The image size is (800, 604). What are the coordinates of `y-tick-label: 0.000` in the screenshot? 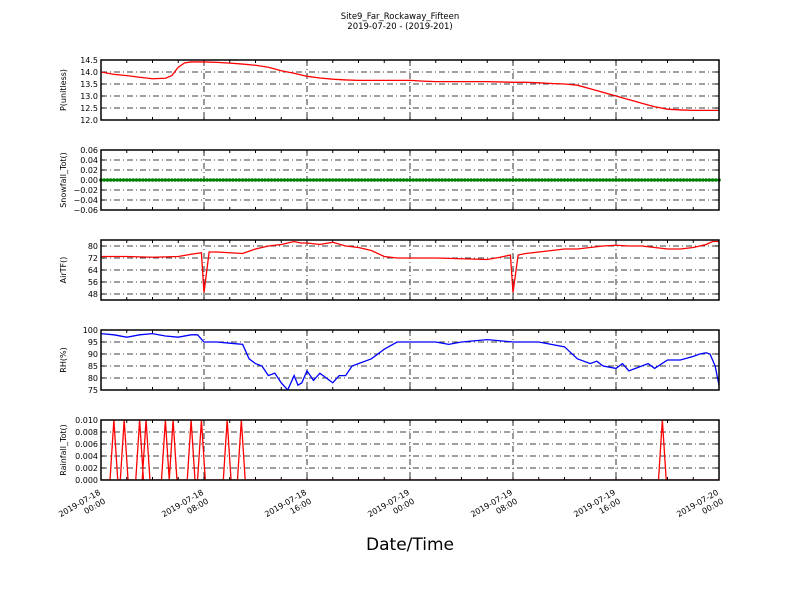 It's located at (86, 480).